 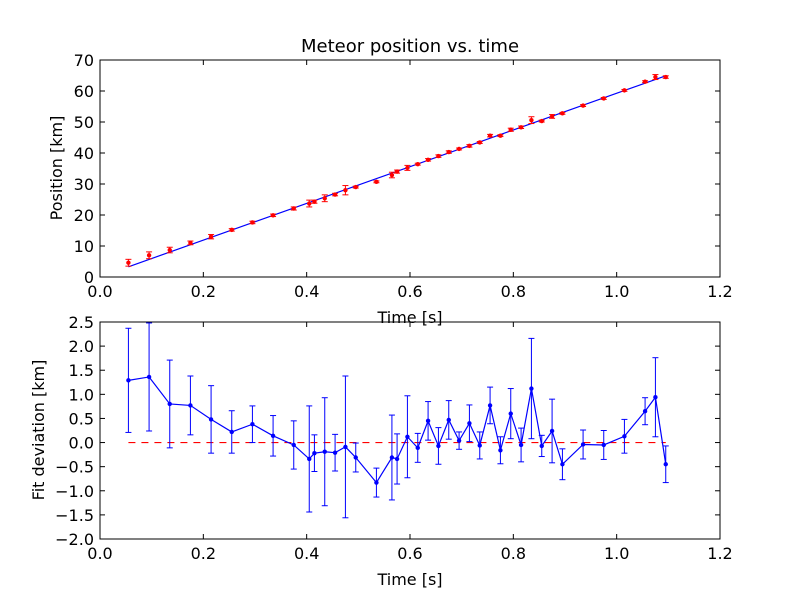 I want to click on deviation-line, so click(x=397, y=430).